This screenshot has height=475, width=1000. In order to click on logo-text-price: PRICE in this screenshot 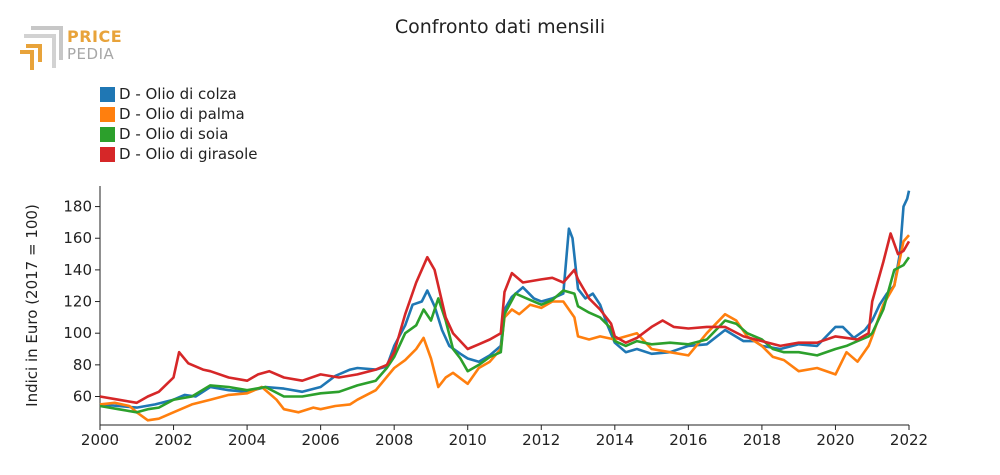, I will do `click(95, 36)`.